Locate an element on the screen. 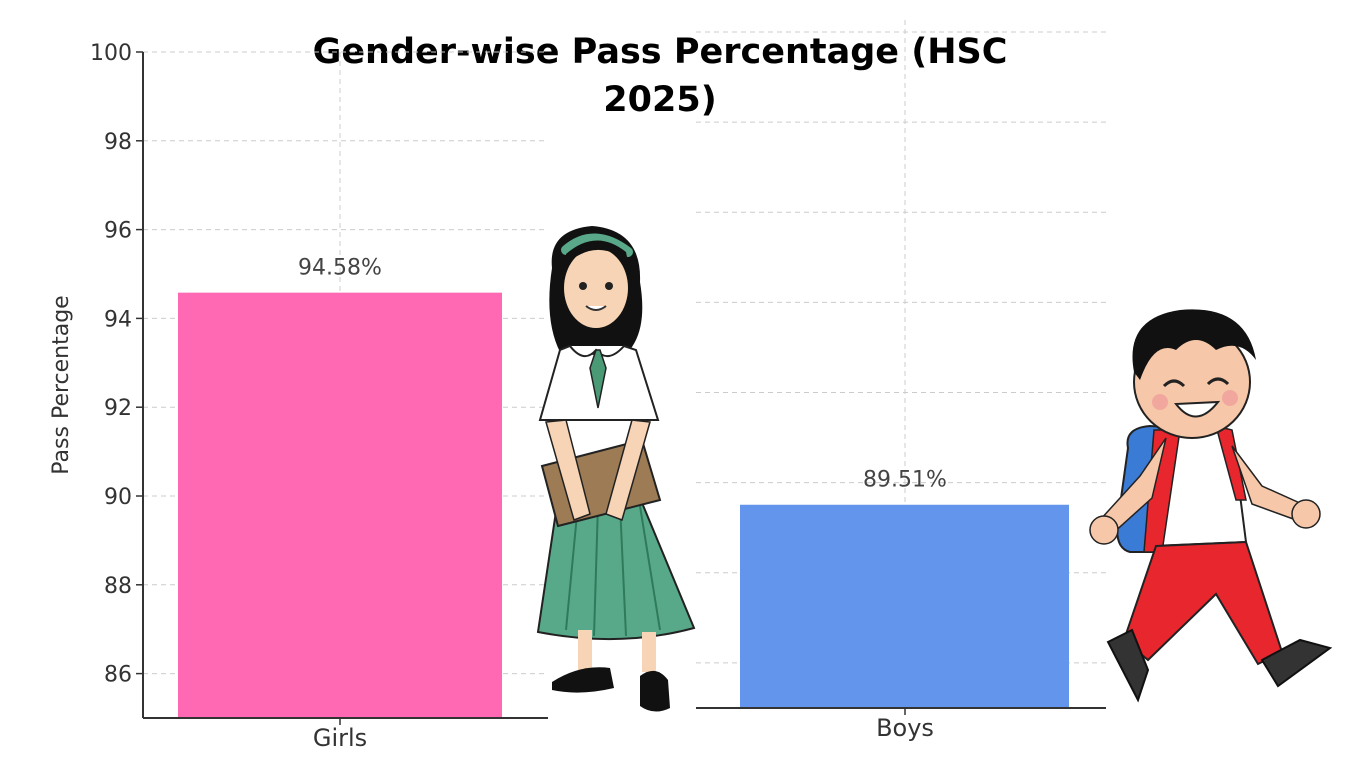 The image size is (1366, 768). bar-boys is located at coordinates (904, 606).